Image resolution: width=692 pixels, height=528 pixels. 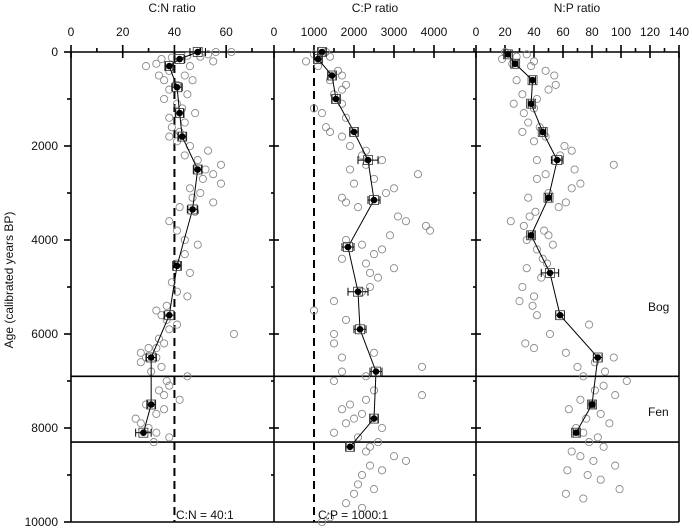 I want to click on x-tick-label: 60, so click(x=563, y=32).